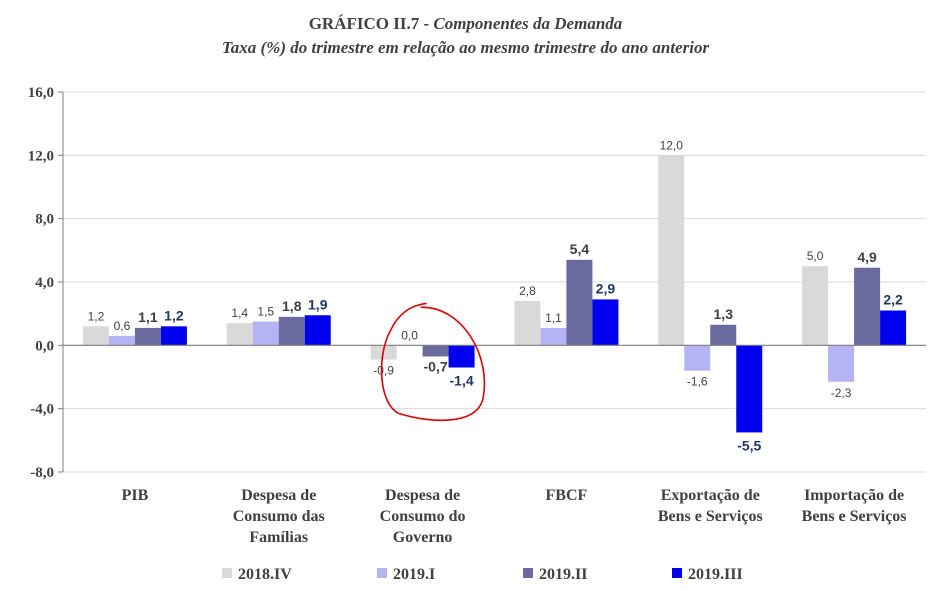  I want to click on data-label: 1,5, so click(265, 312).